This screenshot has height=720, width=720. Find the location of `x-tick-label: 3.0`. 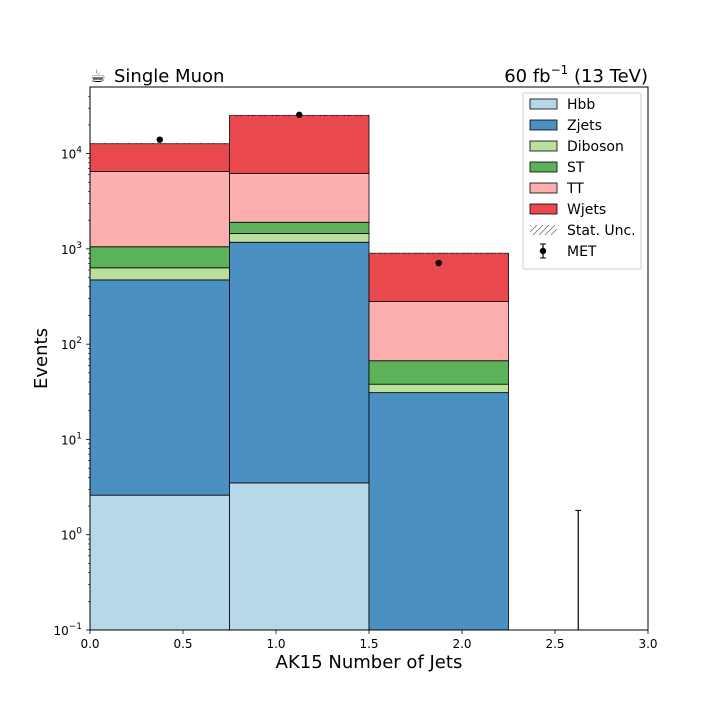

x-tick-label: 3.0 is located at coordinates (647, 644).